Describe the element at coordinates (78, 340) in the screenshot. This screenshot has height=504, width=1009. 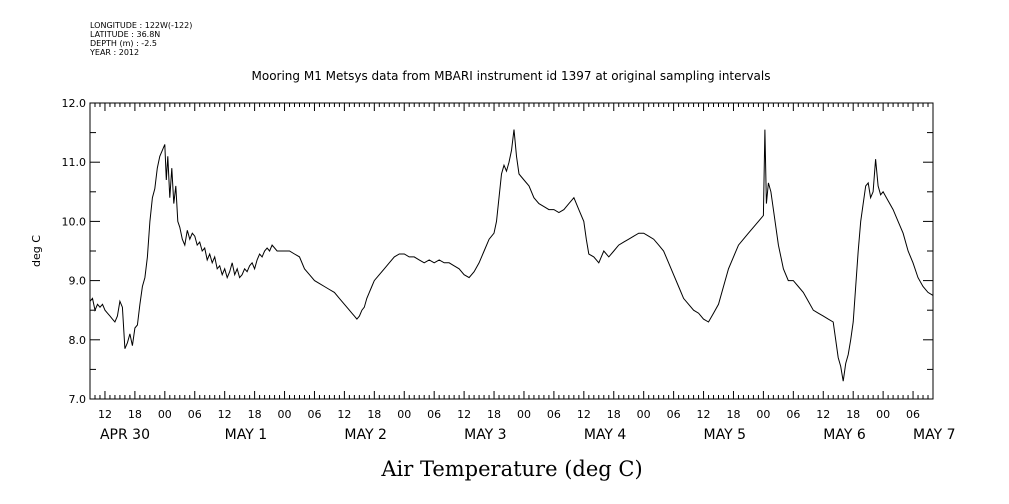
I see `y-tick-label: 8.0` at that location.